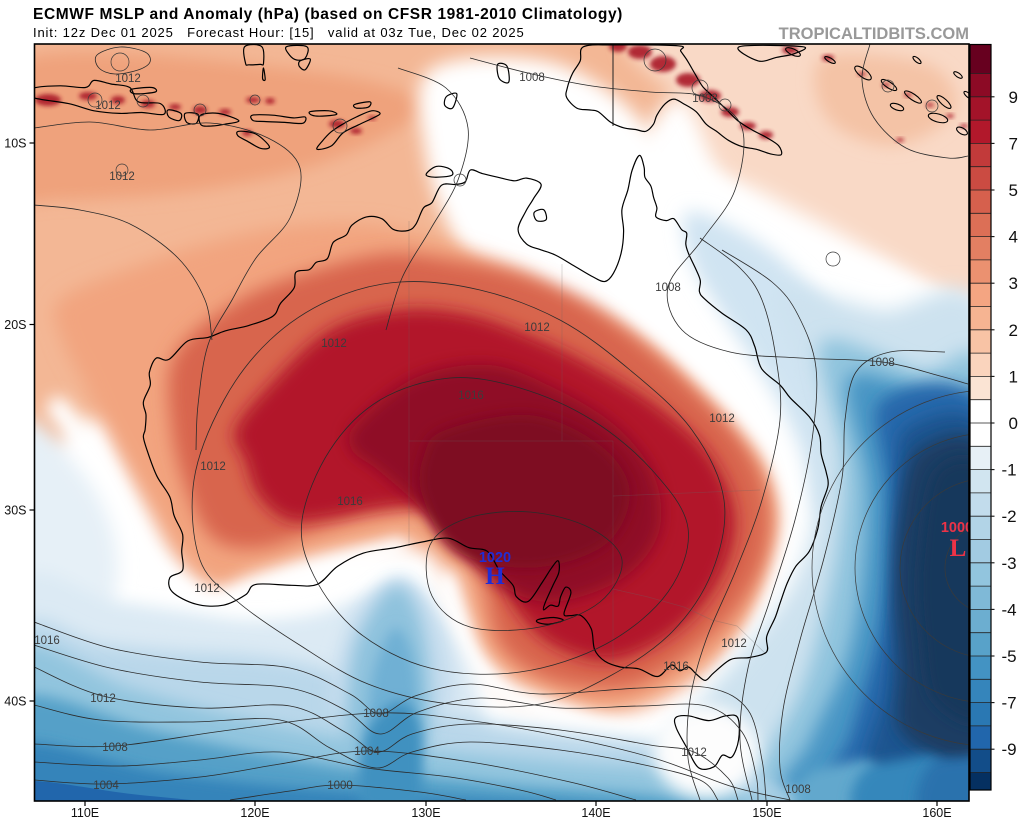  What do you see at coordinates (15, 702) in the screenshot?
I see `svg-text: 40S` at bounding box center [15, 702].